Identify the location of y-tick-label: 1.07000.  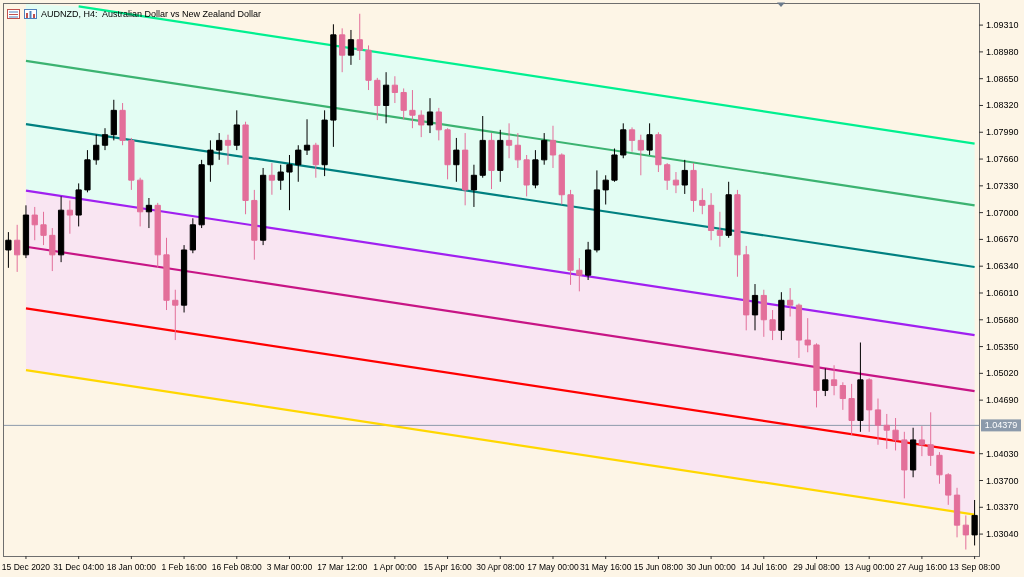
(1002, 212).